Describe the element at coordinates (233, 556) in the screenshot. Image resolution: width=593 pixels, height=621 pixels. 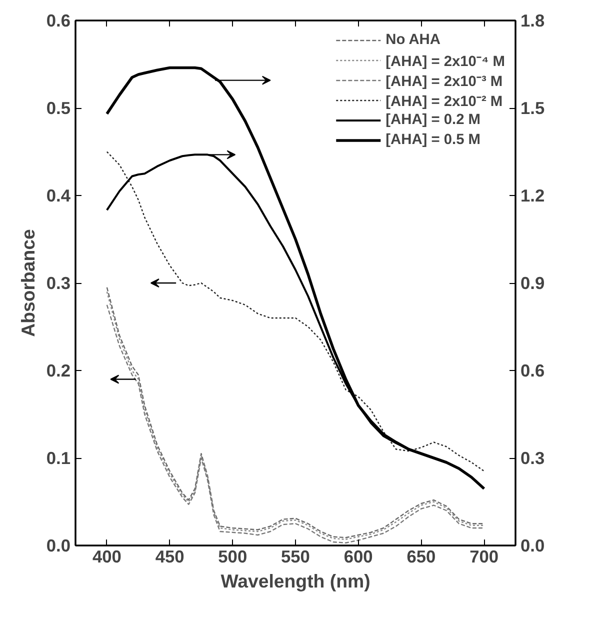
I see `x-tick-label: 500` at that location.